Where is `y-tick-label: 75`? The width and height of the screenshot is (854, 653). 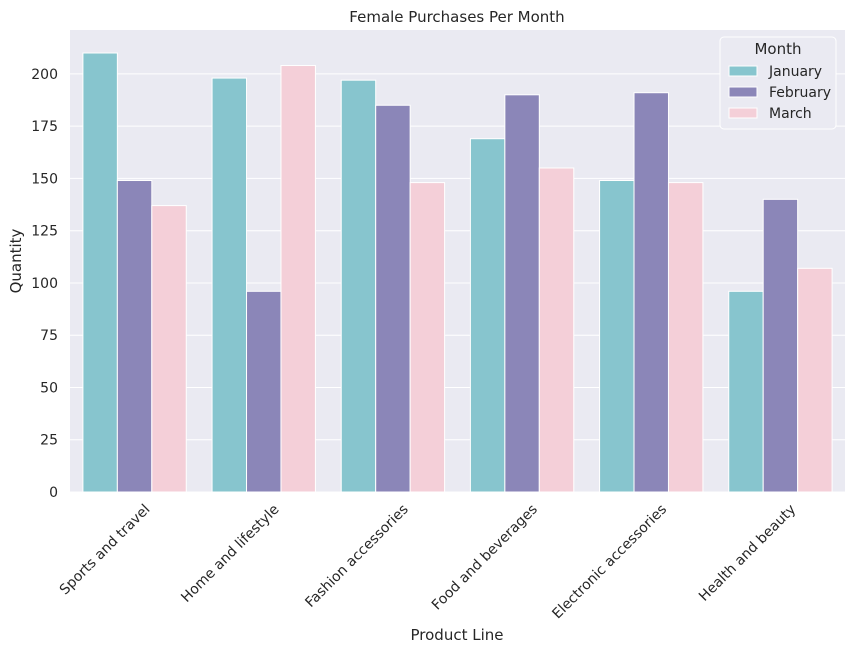 y-tick-label: 75 is located at coordinates (49, 336).